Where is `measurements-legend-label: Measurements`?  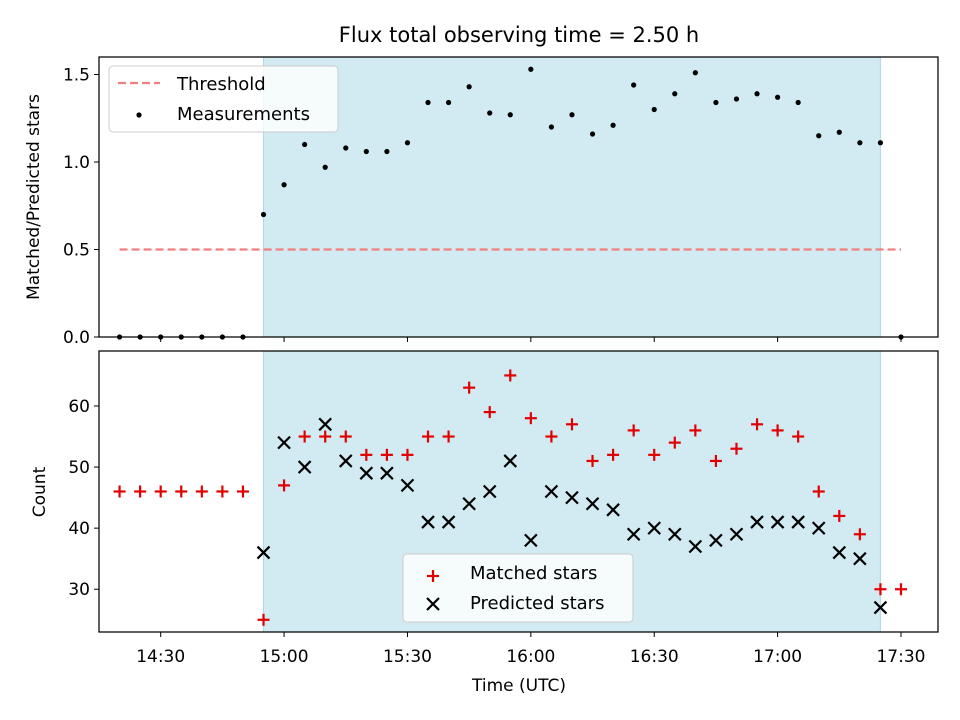
measurements-legend-label: Measurements is located at coordinates (243, 114).